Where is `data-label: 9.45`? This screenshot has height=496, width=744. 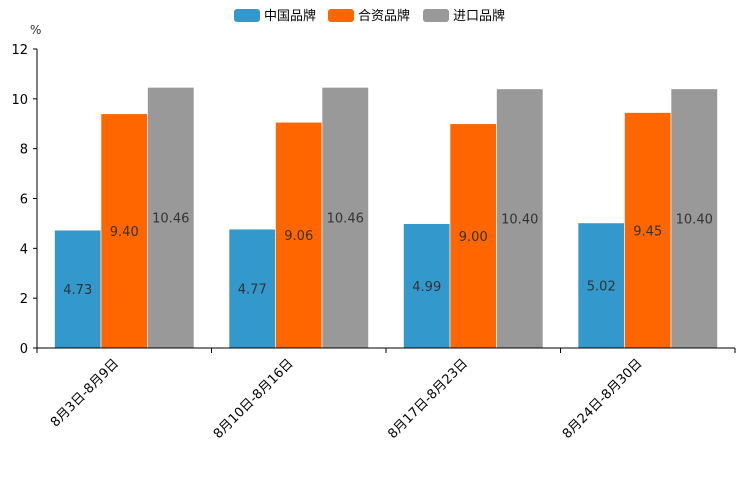
data-label: 9.45 is located at coordinates (647, 231).